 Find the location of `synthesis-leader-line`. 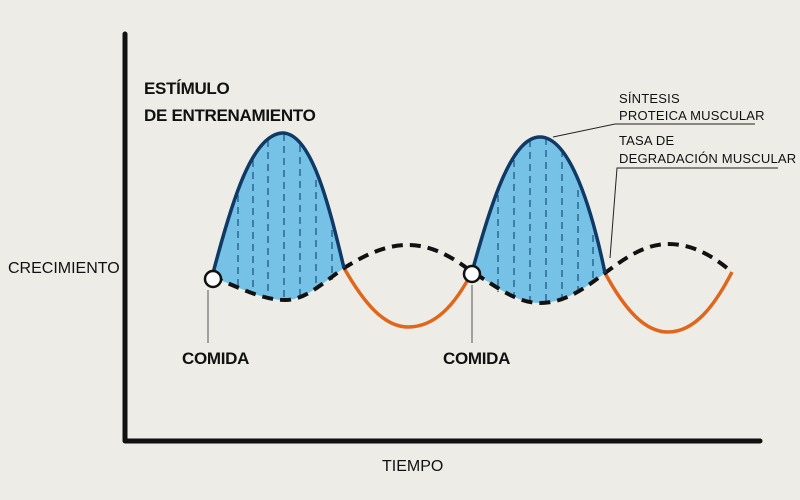

synthesis-leader-line is located at coordinates (653, 130).